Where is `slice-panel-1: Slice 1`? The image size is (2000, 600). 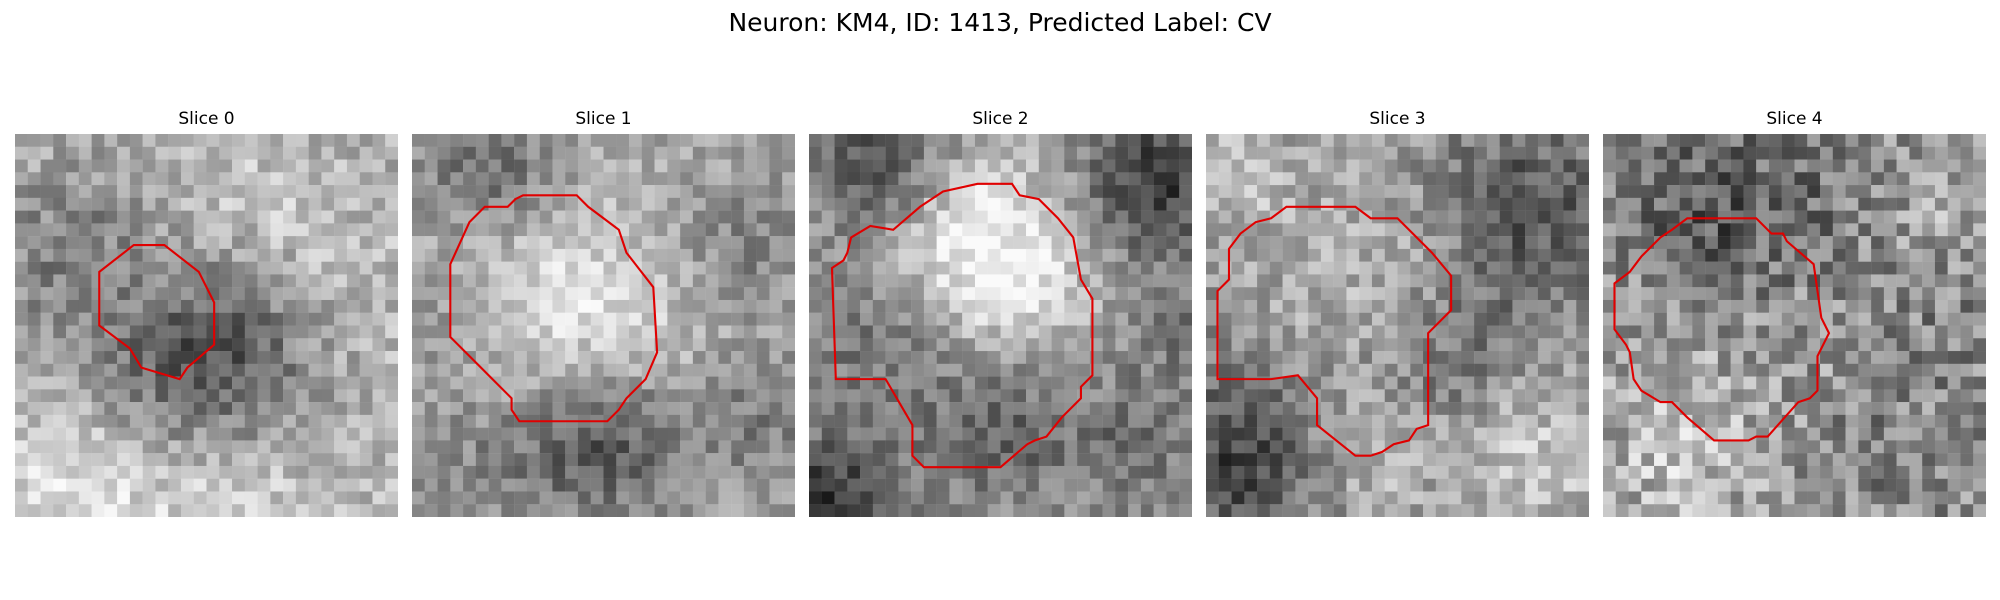
slice-panel-1: Slice 1 is located at coordinates (603, 312).